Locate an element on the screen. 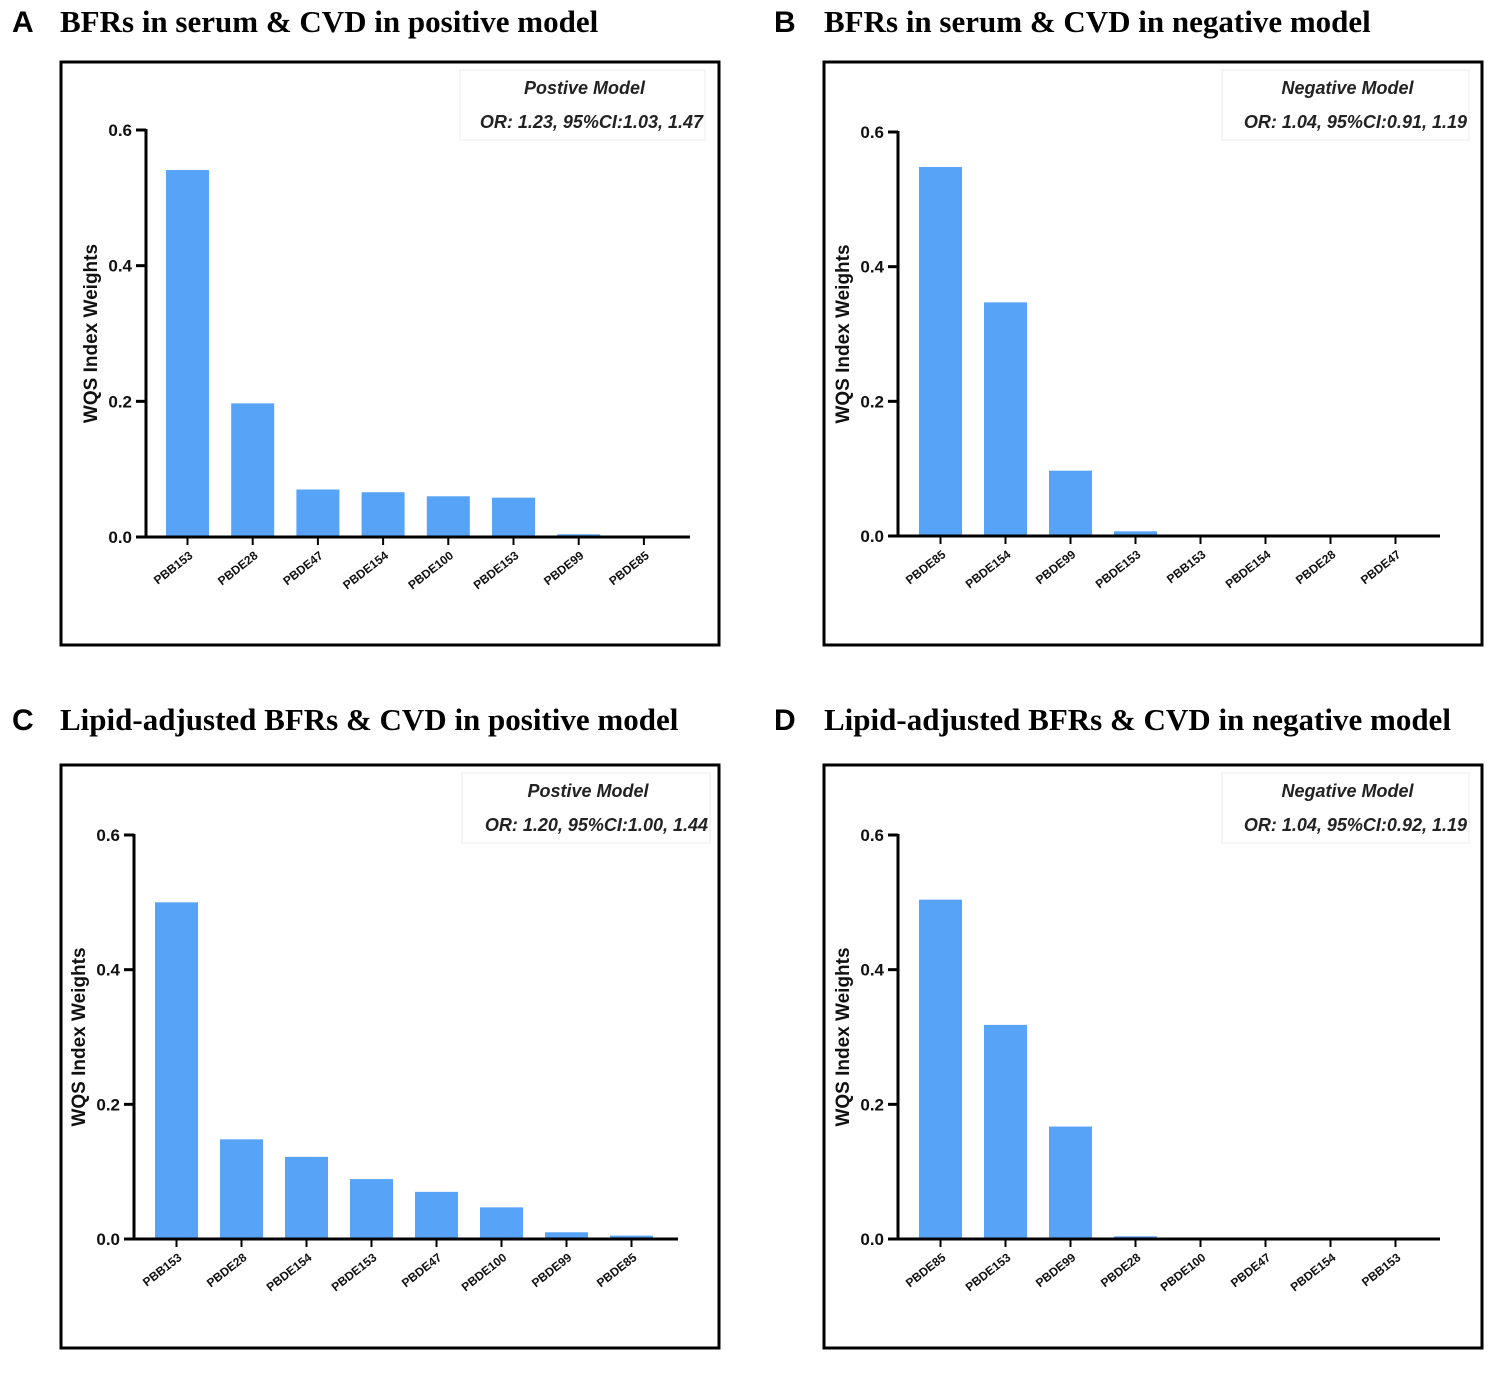 The height and width of the screenshot is (1377, 1488). panel-letter: B is located at coordinates (785, 22).